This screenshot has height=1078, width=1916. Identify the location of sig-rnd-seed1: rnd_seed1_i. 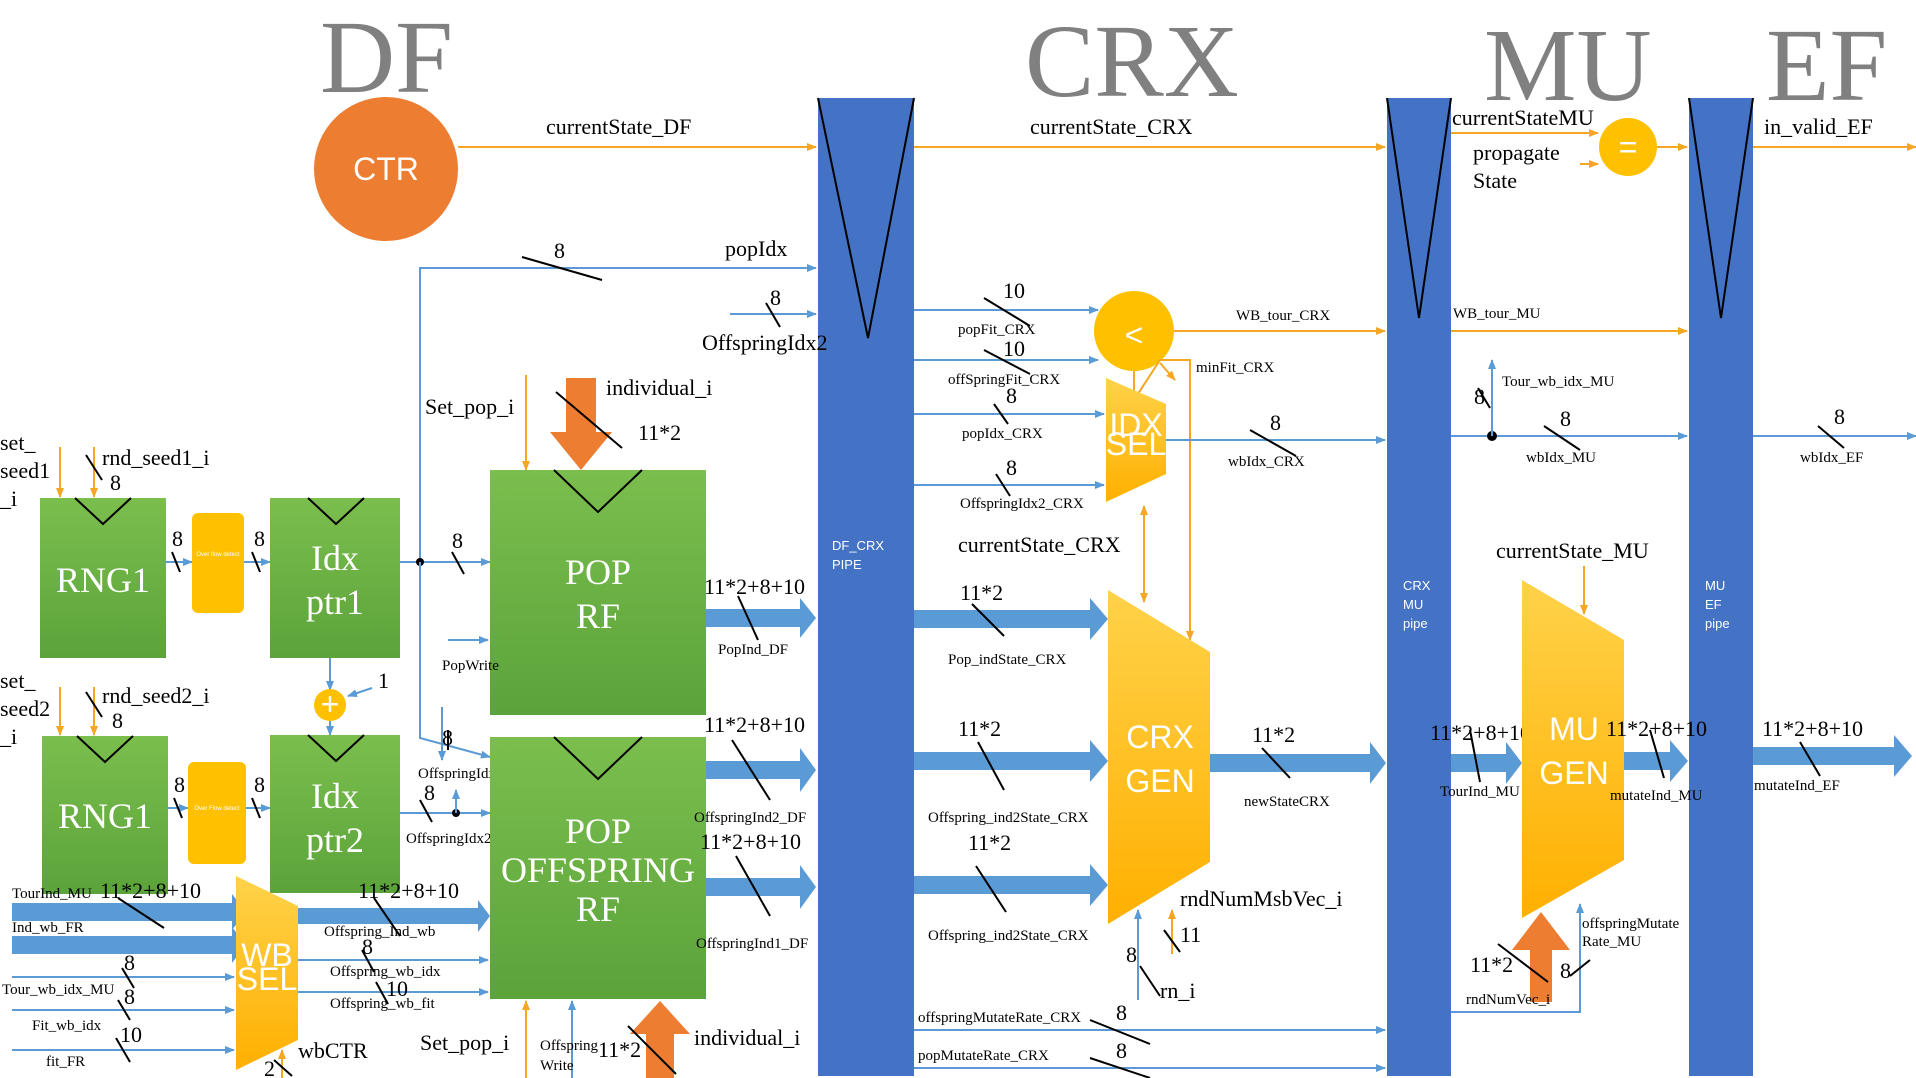
(156, 457).